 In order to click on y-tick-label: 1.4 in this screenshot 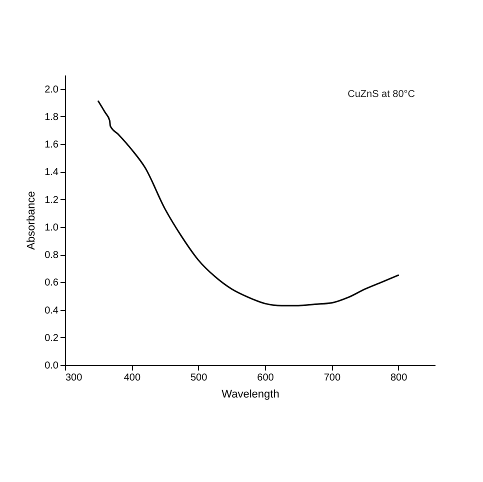, I will do `click(51, 172)`.